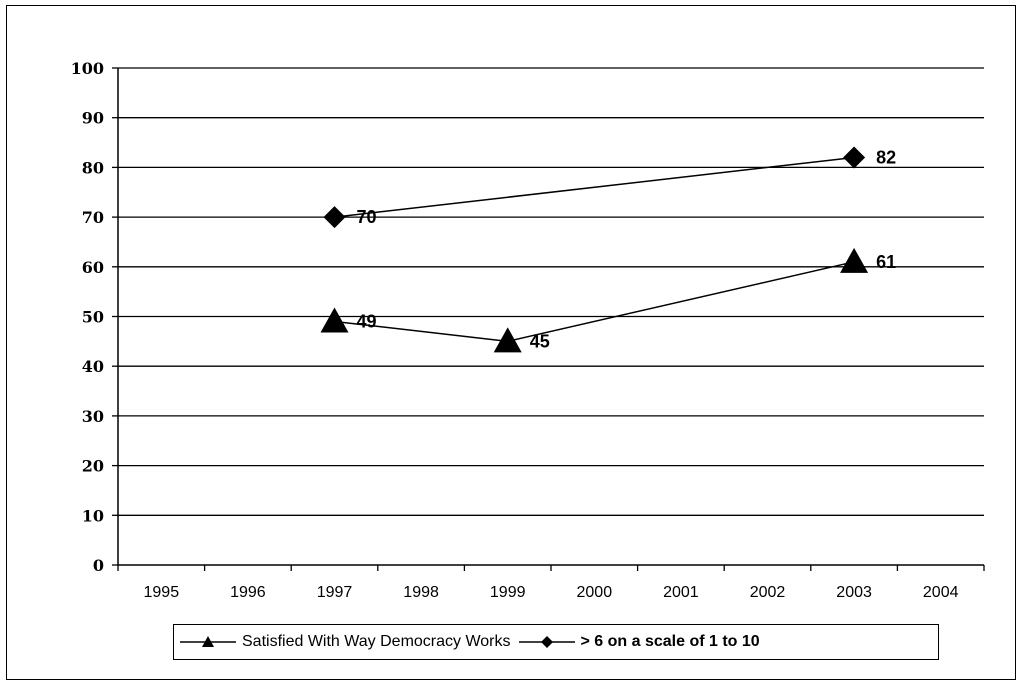  Describe the element at coordinates (93, 466) in the screenshot. I see `y-tick-label: 20` at that location.